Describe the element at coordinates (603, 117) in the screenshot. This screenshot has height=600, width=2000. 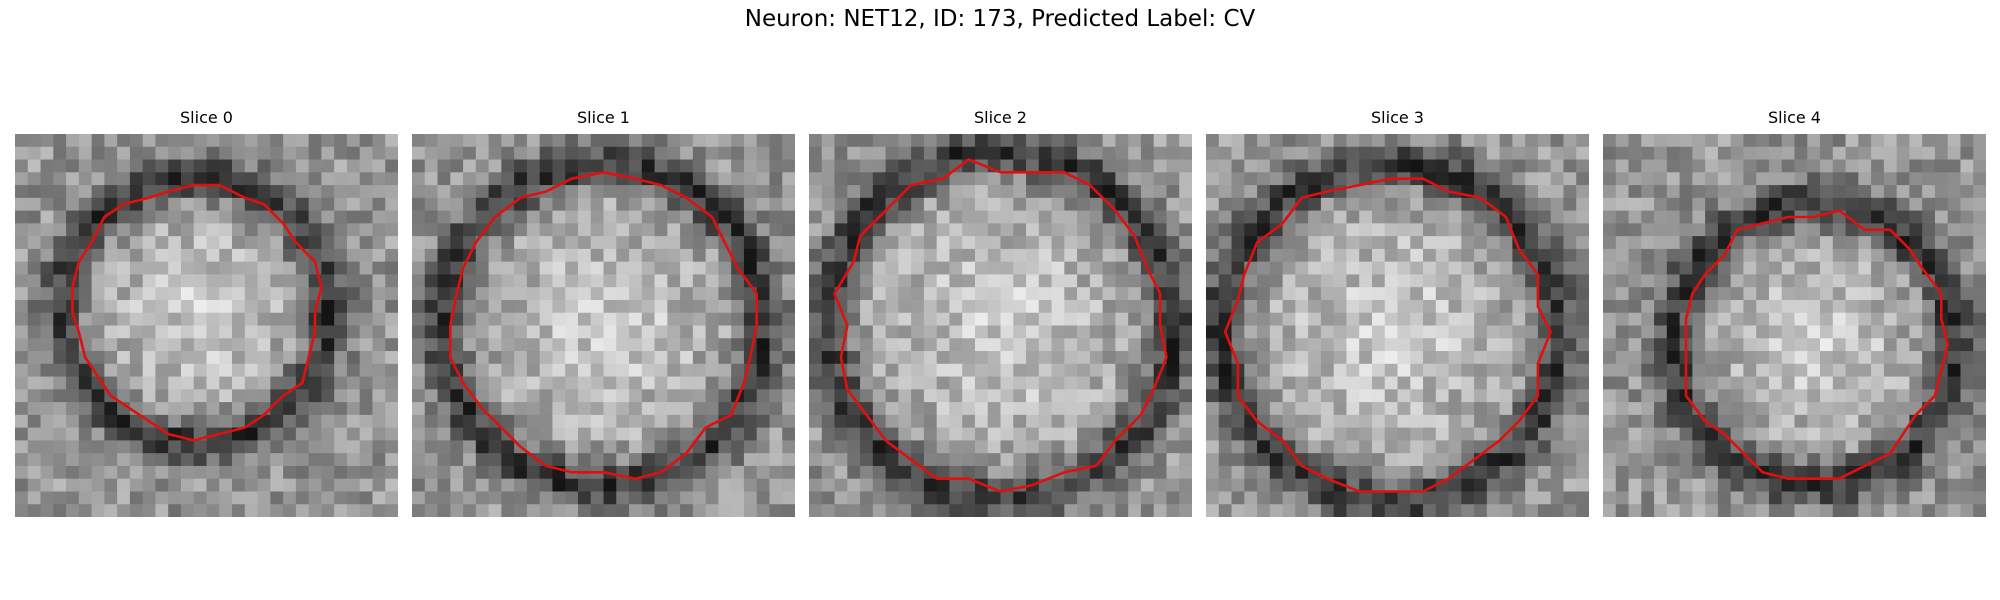
I see `slice-title-1: Slice 1` at that location.